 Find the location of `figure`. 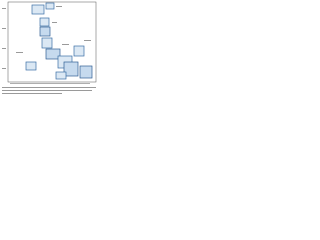

figure is located at coordinates (49, 47).